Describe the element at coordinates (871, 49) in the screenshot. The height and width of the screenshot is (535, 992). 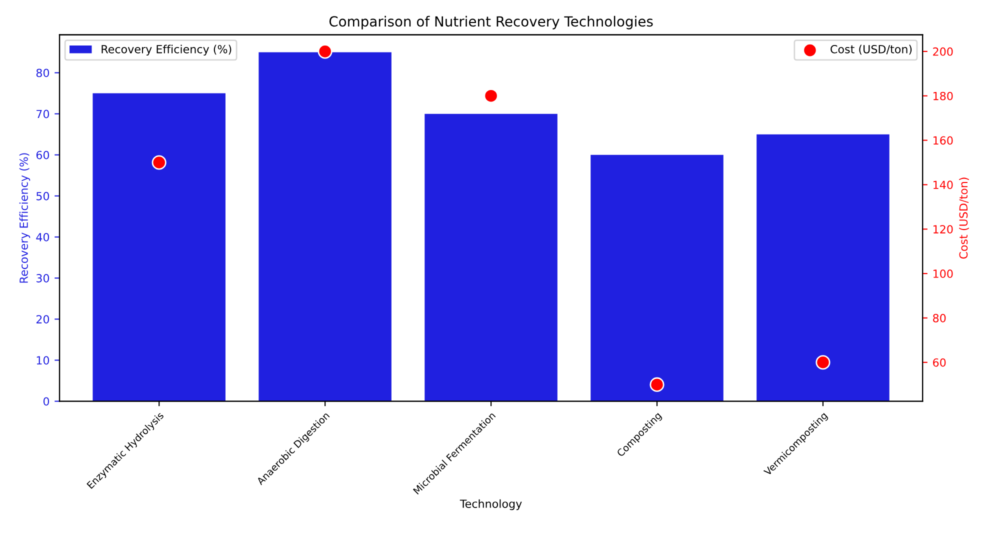
I see `legend-label: Cost (USD/ton)` at that location.